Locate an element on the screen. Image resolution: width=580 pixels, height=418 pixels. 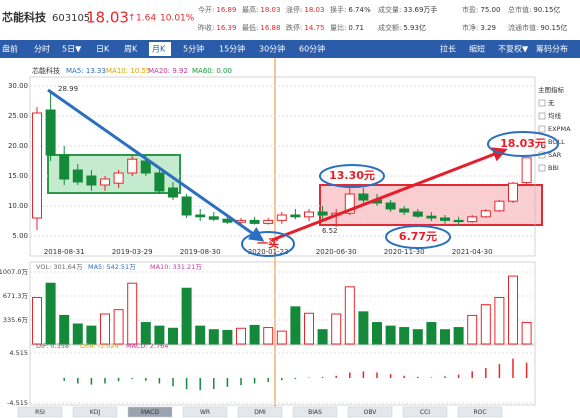
change: 1.64 is located at coordinates (146, 19).